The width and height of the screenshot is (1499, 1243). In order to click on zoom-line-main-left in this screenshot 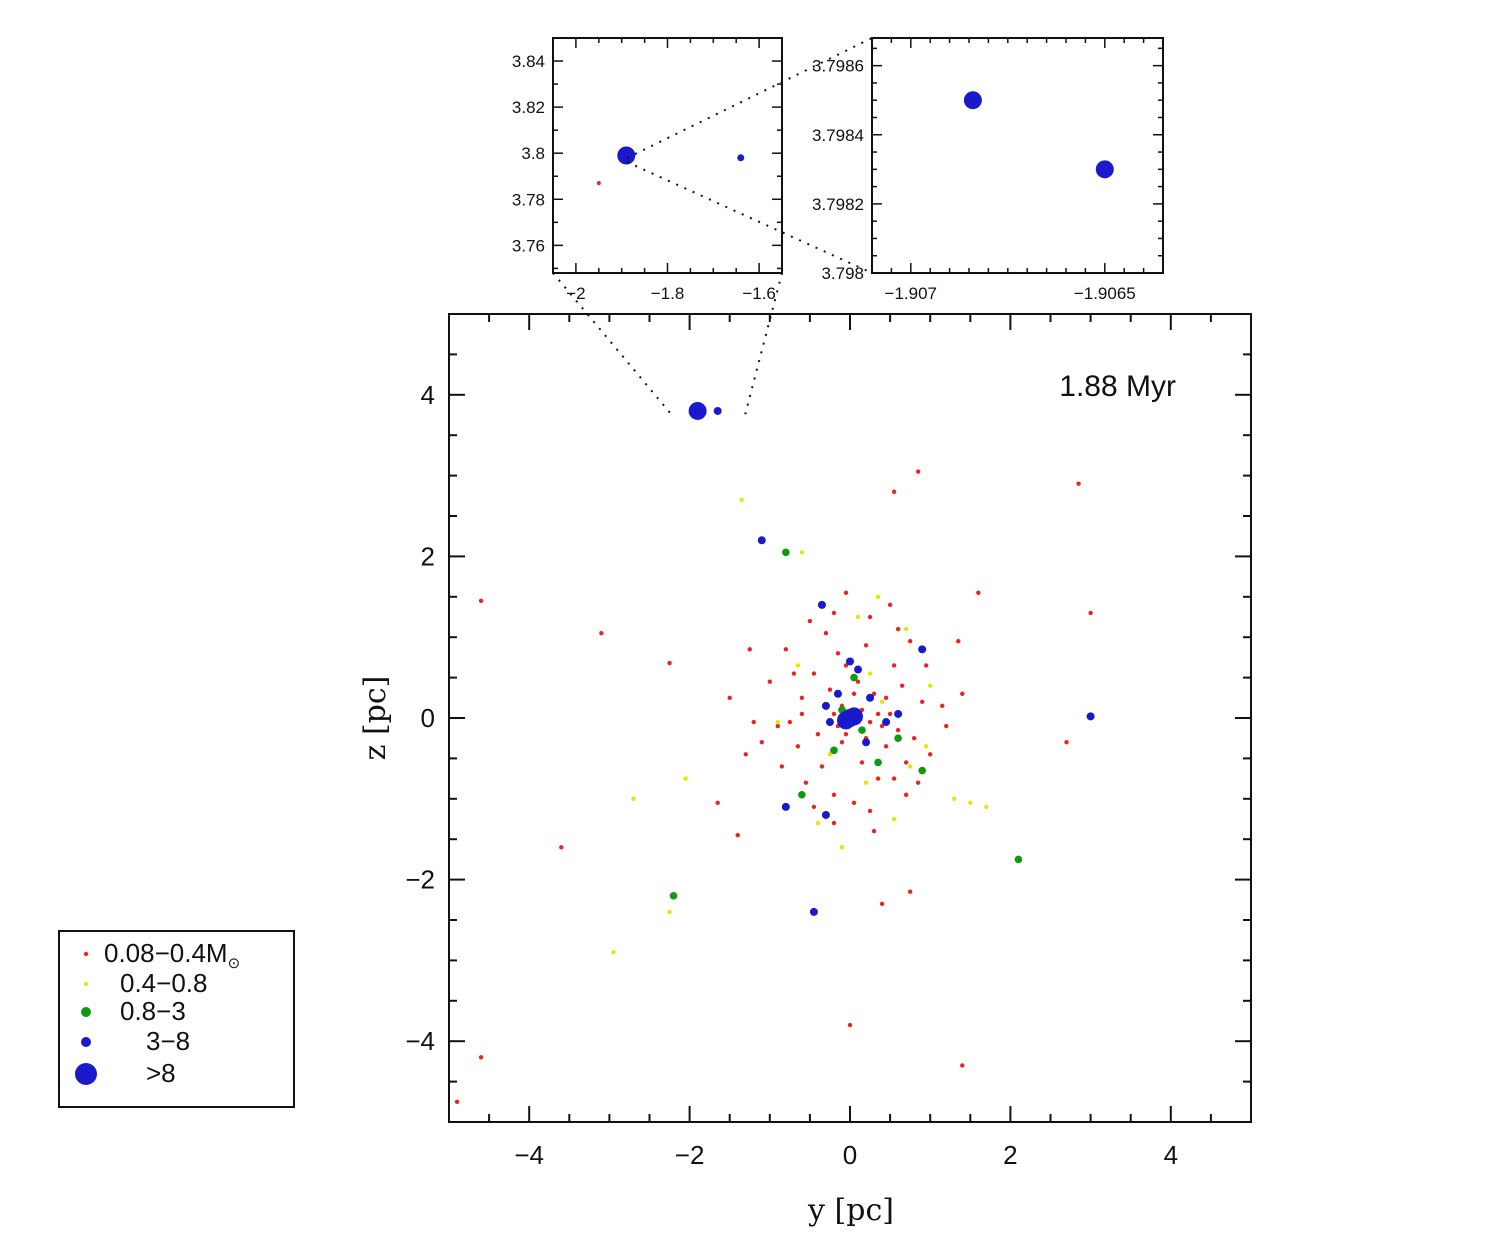, I will do `click(612, 343)`.